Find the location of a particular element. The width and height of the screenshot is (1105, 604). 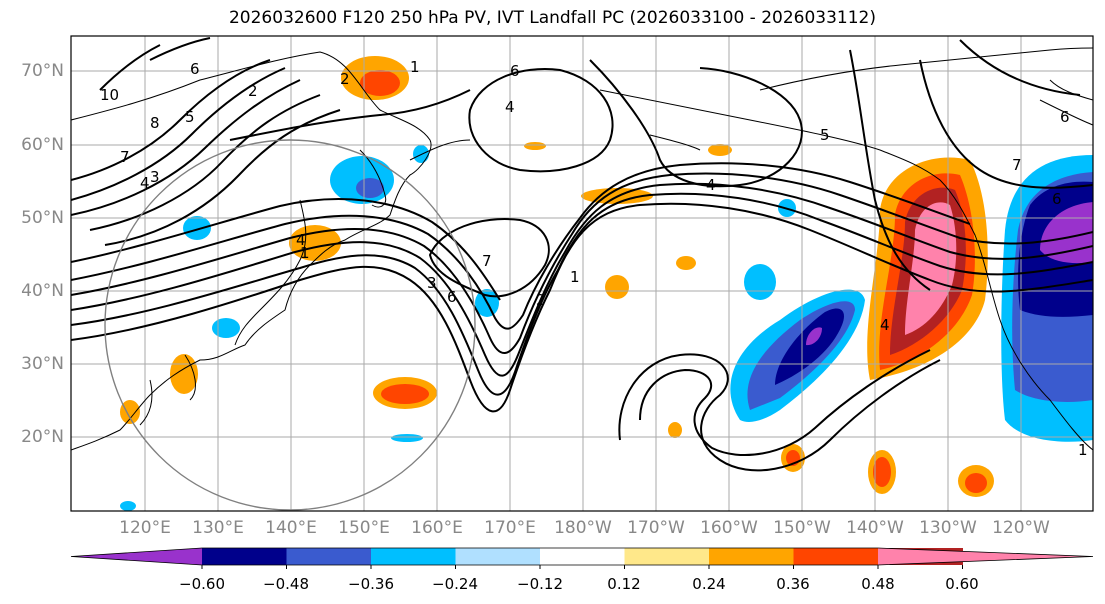

colorbar-tick-label: −0.24 is located at coordinates (455, 584).